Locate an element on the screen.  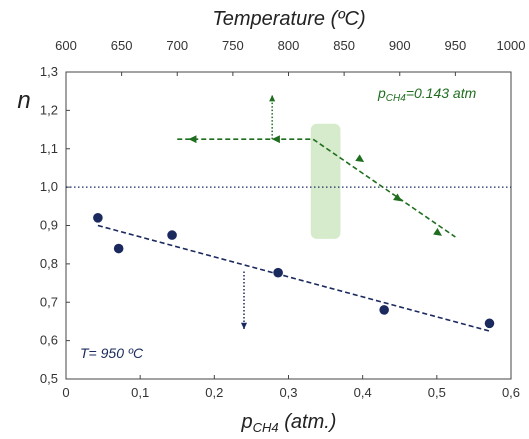
series-label-pch4-tail: =0.143 atm is located at coordinates (441, 93).